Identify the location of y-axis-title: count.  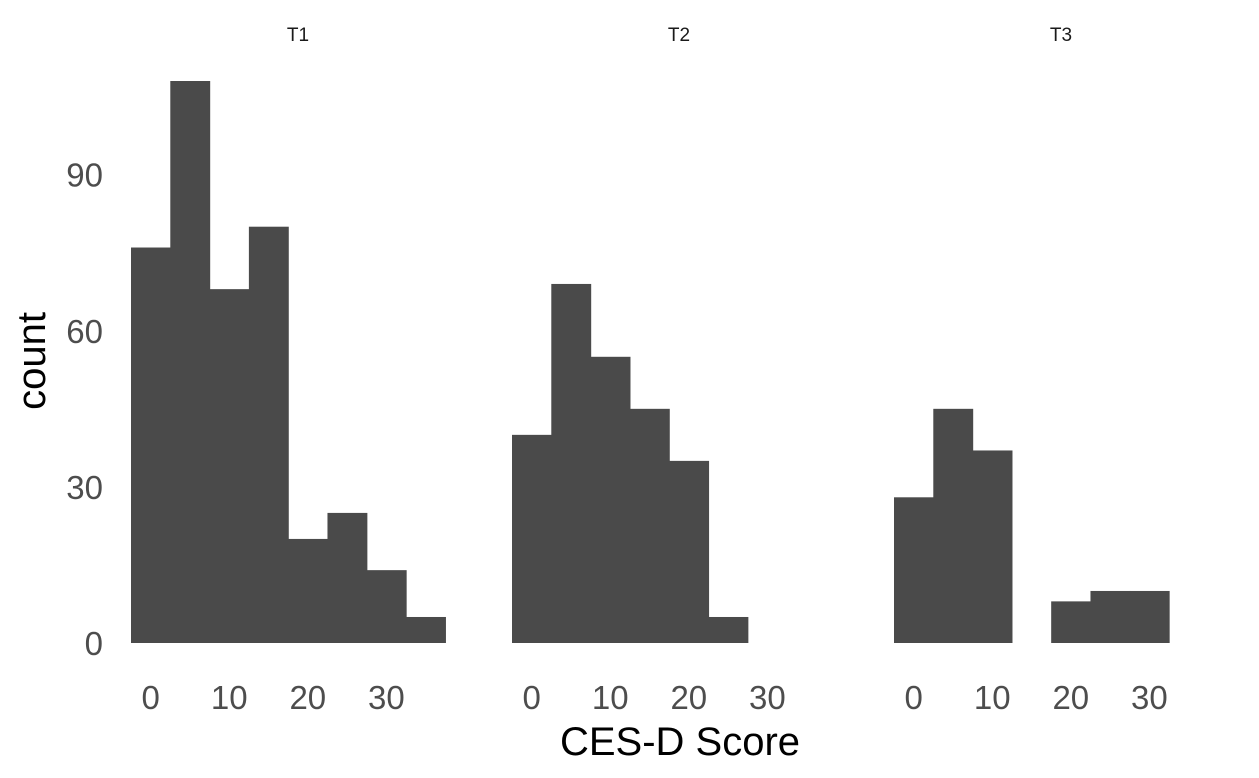
(32, 361).